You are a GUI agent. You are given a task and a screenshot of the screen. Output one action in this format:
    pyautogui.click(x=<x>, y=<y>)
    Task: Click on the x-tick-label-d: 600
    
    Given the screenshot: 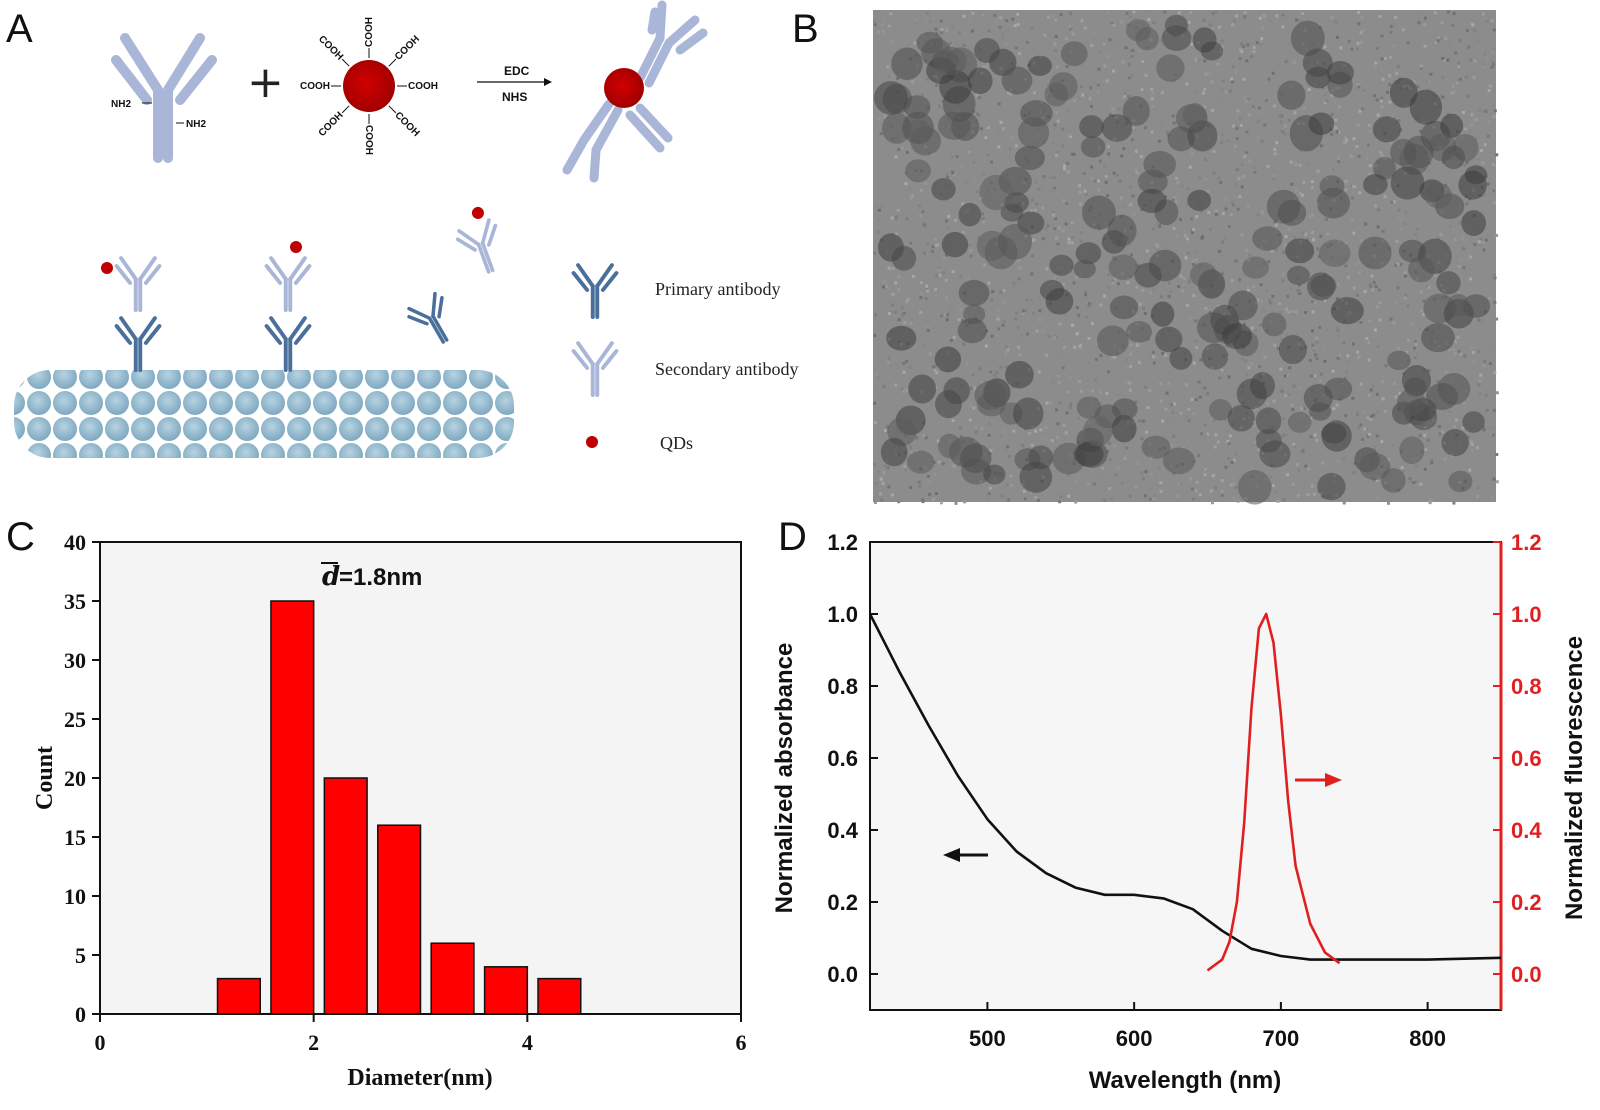 What is the action you would take?
    pyautogui.click(x=1134, y=1038)
    